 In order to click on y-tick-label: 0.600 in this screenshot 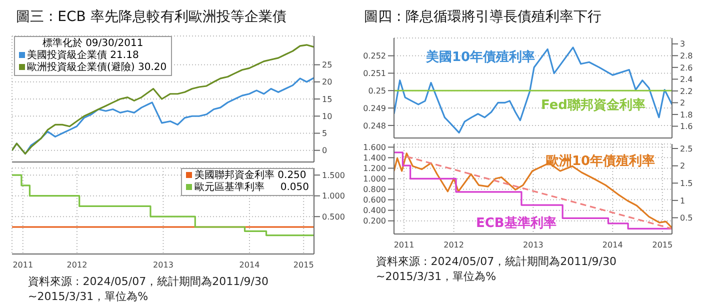, I will do `click(374, 200)`.